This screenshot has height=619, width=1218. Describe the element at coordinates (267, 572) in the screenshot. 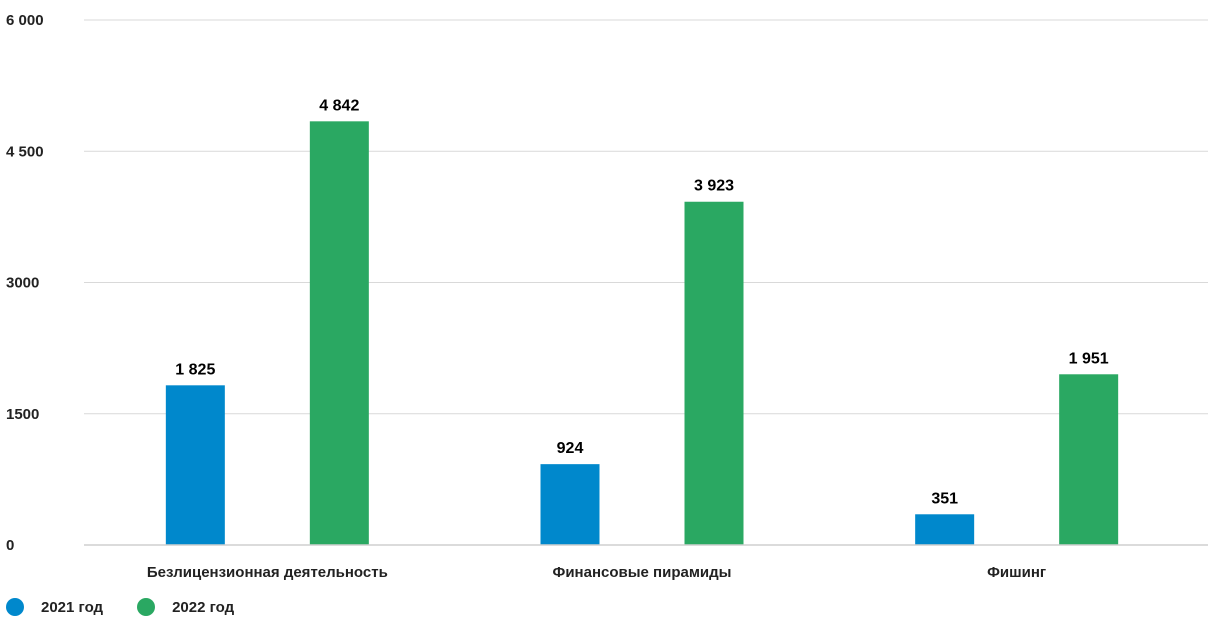

I see `category-label: Безлицензионная деятельность` at that location.